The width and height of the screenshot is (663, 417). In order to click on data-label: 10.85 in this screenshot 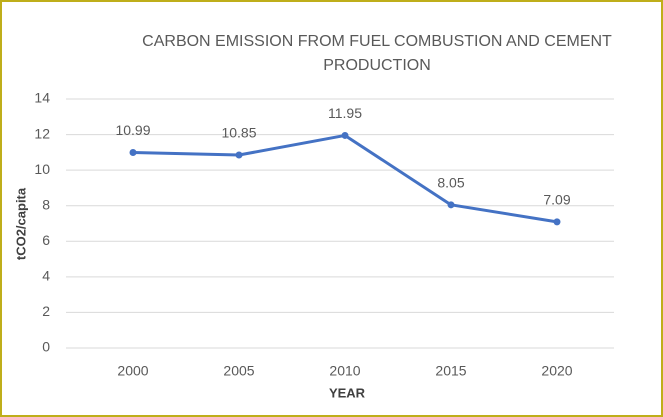, I will do `click(238, 133)`.